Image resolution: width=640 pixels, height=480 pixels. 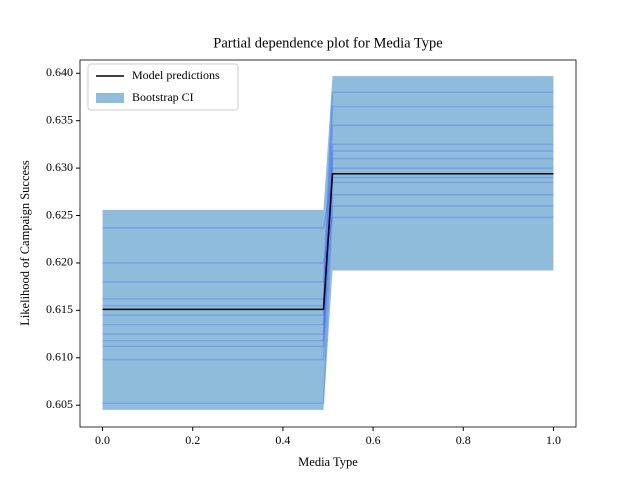 I want to click on y-tick-label: 0.635, so click(x=59, y=119).